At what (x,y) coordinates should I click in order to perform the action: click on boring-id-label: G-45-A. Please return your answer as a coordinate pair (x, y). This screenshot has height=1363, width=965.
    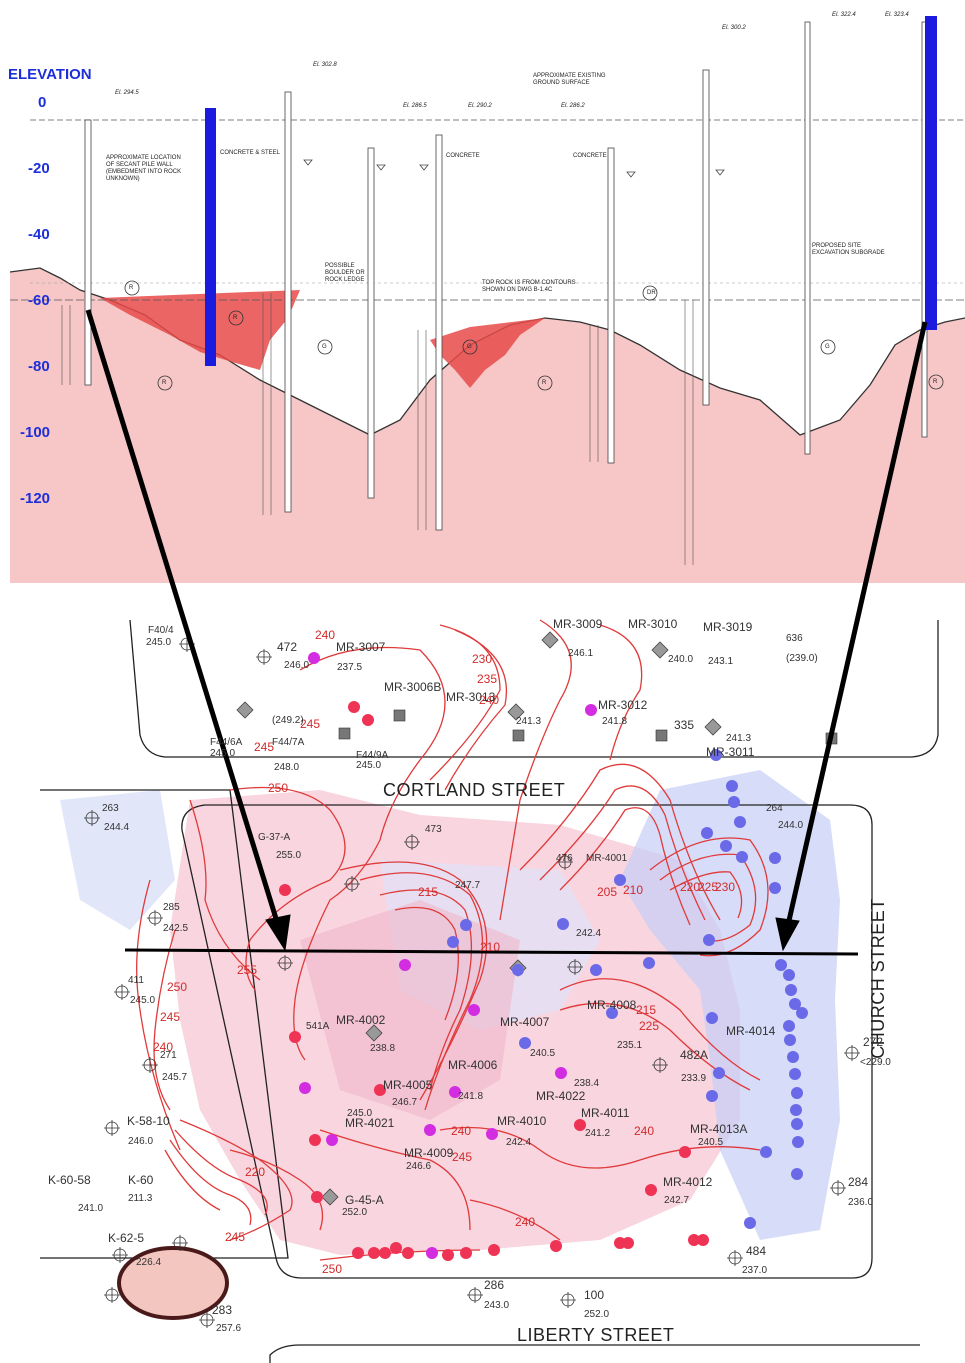
    Looking at the image, I should click on (364, 1200).